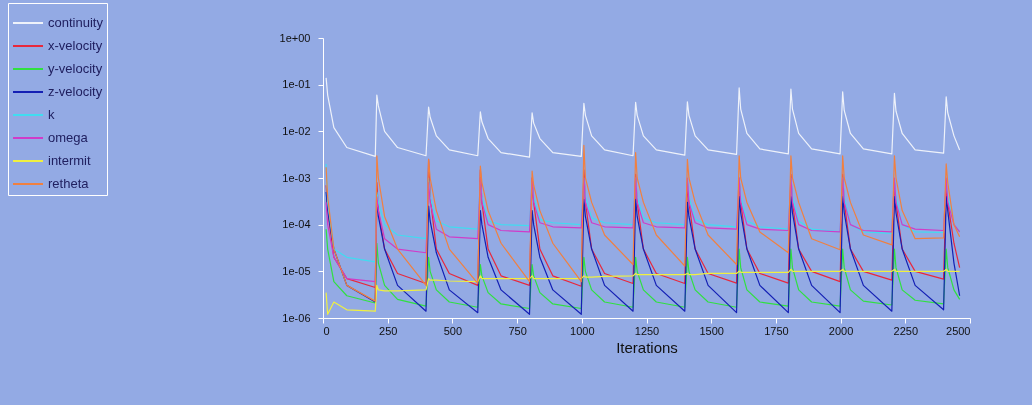 Image resolution: width=1032 pixels, height=405 pixels. I want to click on x-tick-label: 750, so click(517, 330).